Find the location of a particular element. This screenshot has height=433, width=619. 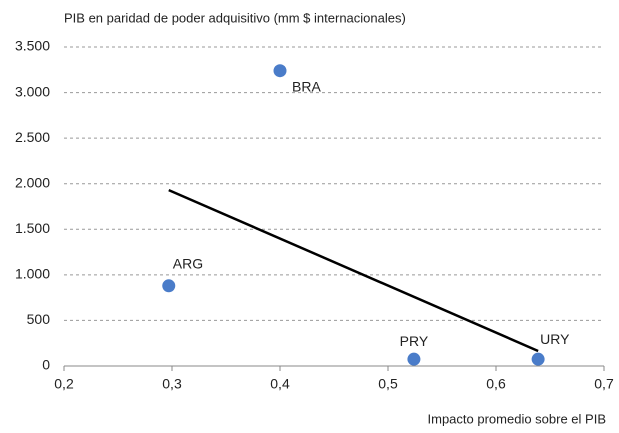

x-tick-label: 0,2 is located at coordinates (64, 384).